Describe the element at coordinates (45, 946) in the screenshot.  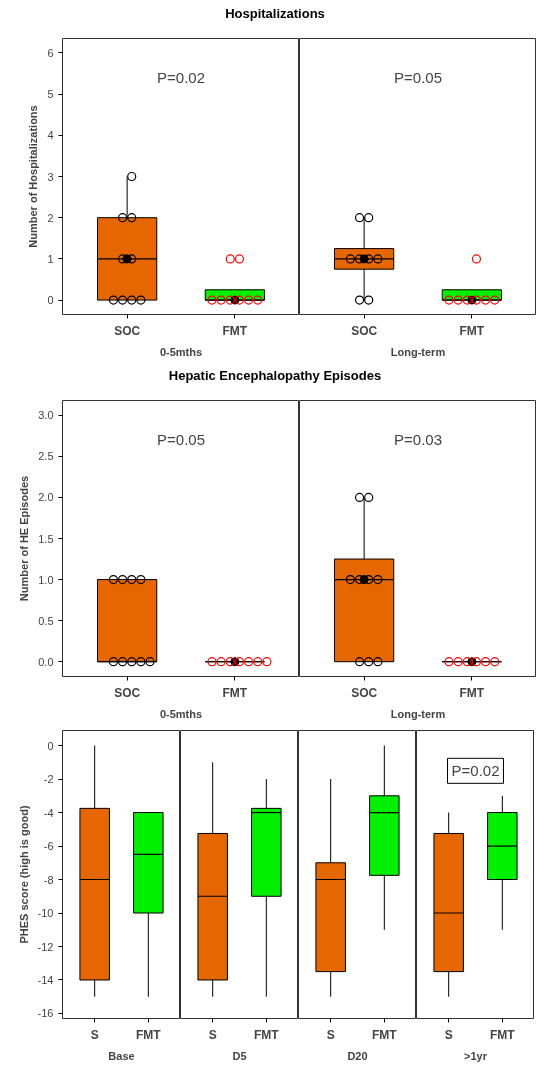
I see `y-tick-label: -12` at that location.